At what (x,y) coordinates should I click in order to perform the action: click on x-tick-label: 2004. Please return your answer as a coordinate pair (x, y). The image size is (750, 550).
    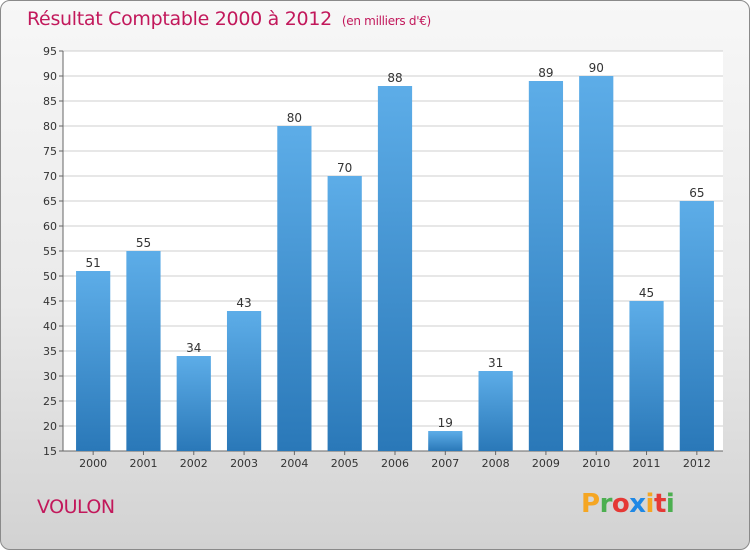
    Looking at the image, I should click on (294, 463).